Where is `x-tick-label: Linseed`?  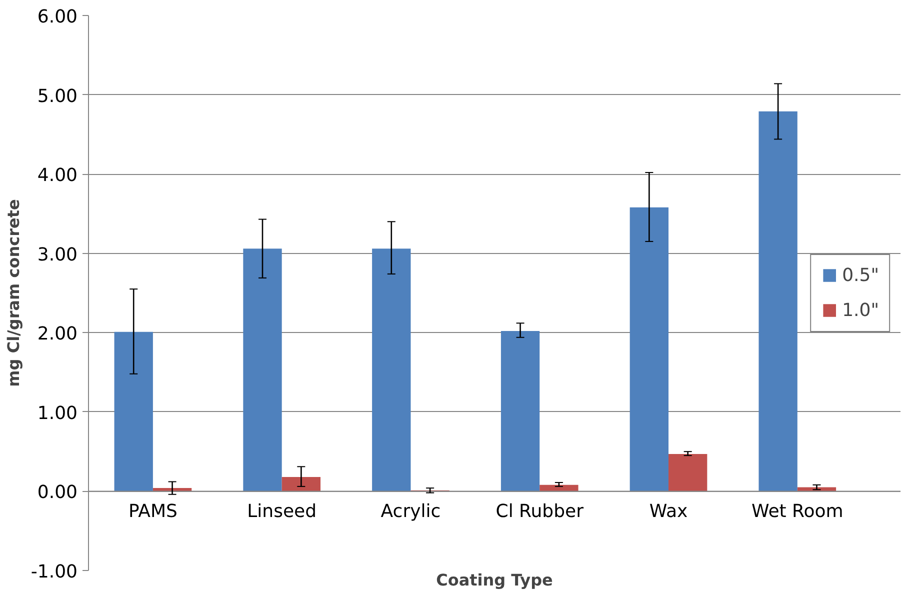 x-tick-label: Linseed is located at coordinates (282, 511).